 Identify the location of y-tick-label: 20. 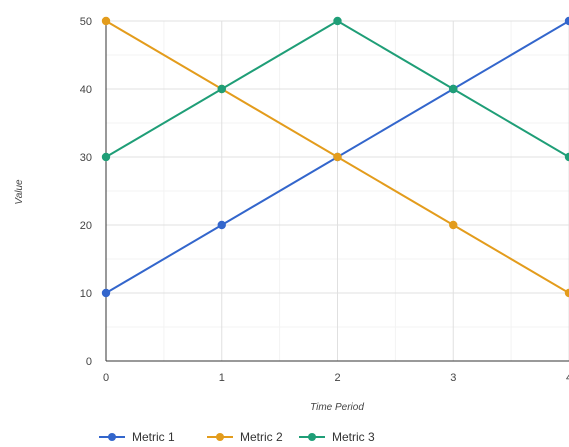
(86, 226).